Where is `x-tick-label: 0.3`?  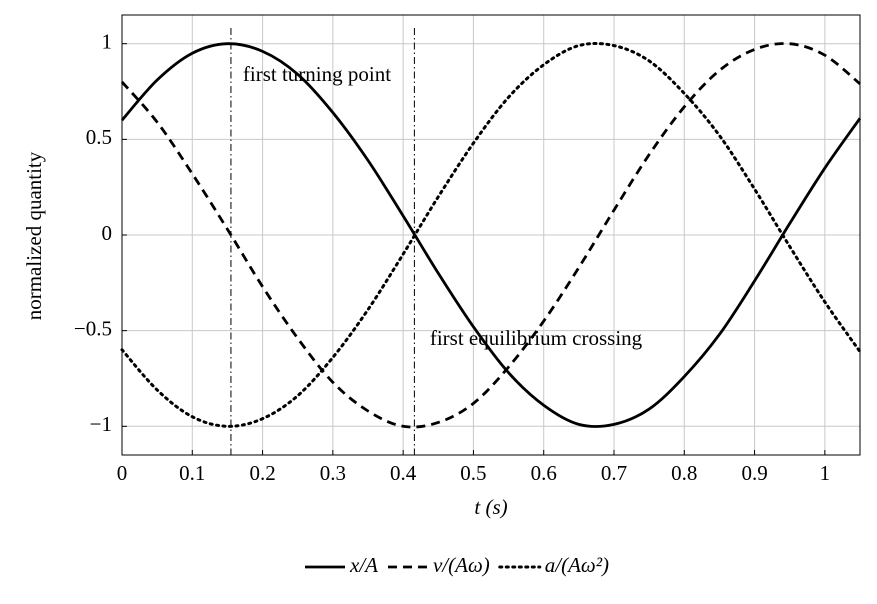 x-tick-label: 0.3 is located at coordinates (333, 473).